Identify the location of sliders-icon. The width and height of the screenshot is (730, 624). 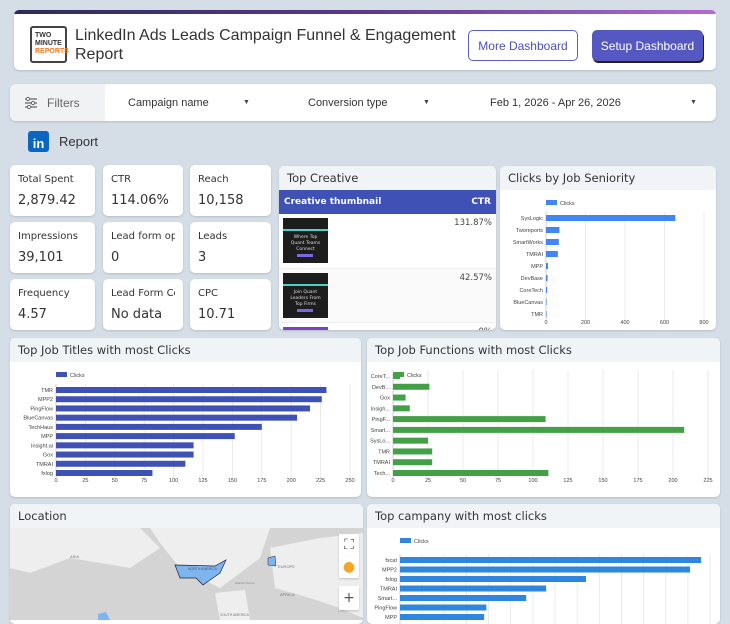
(31, 102).